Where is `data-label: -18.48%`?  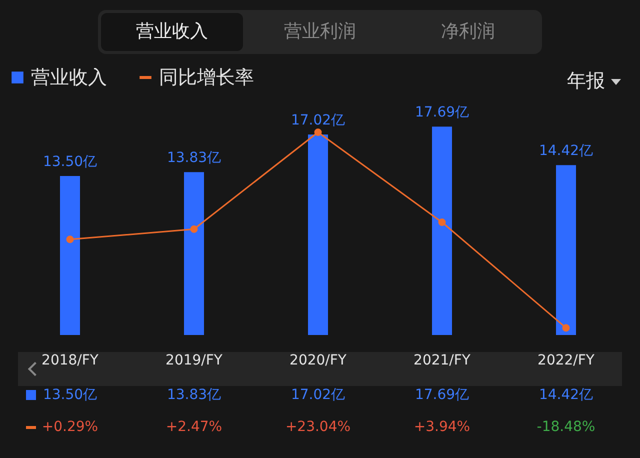 data-label: -18.48% is located at coordinates (566, 427).